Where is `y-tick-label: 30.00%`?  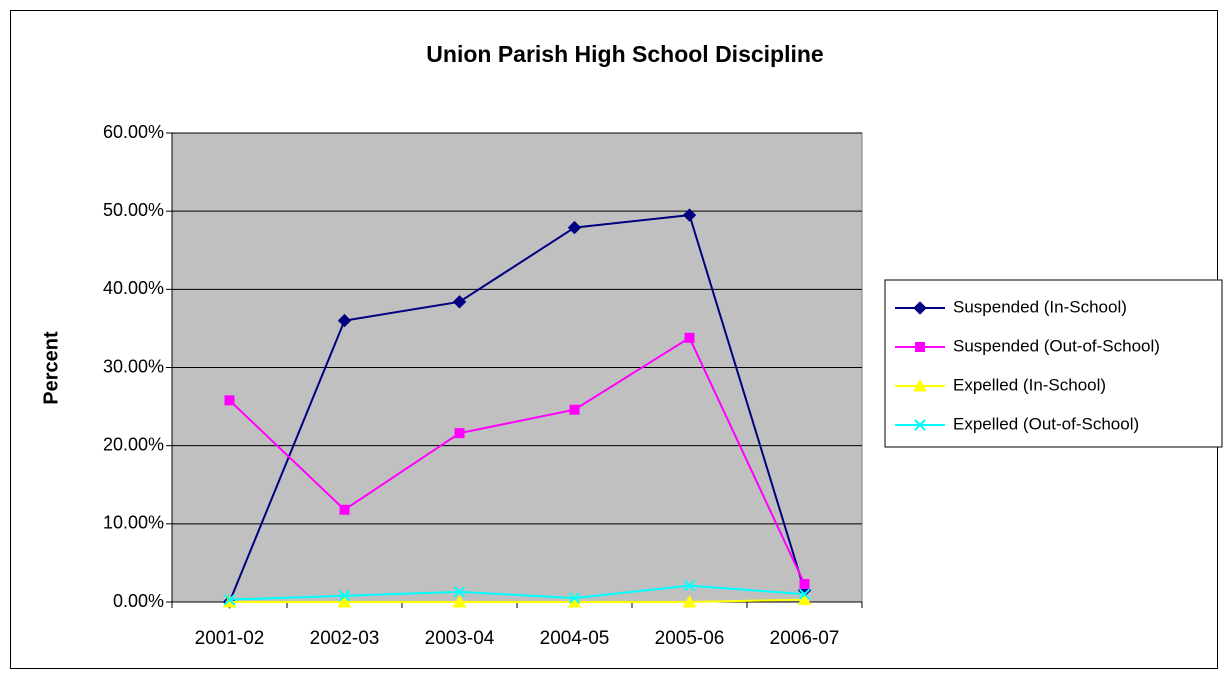
y-tick-label: 30.00% is located at coordinates (133, 366).